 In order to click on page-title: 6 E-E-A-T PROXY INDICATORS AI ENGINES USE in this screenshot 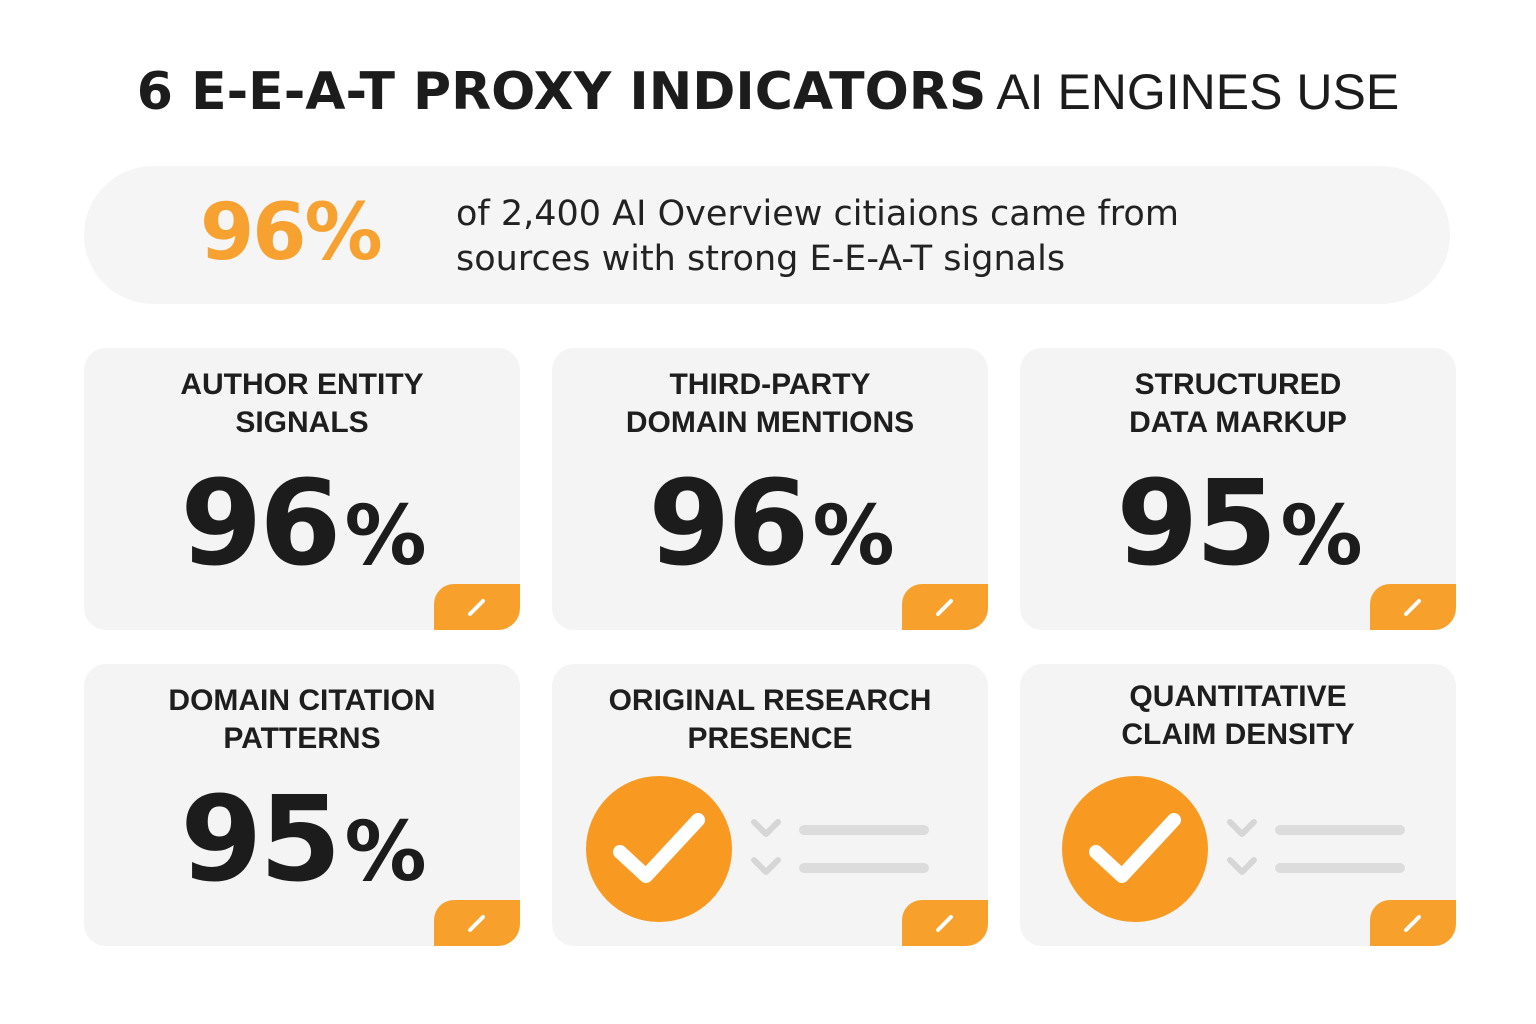, I will do `click(768, 92)`.